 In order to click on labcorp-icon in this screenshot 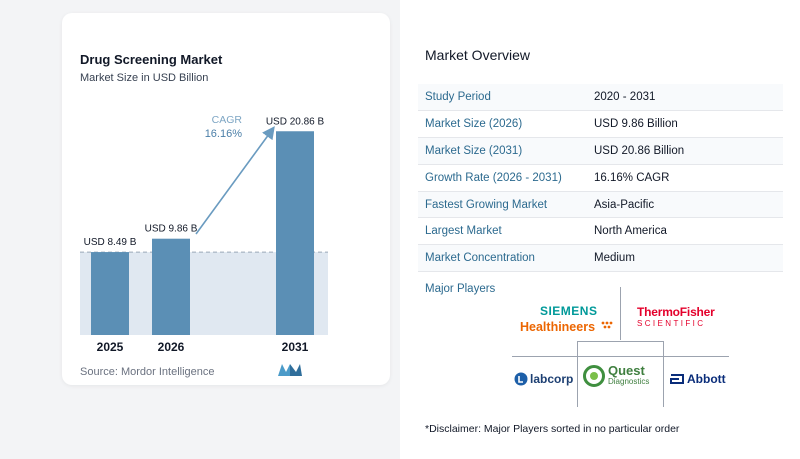, I will do `click(521, 379)`.